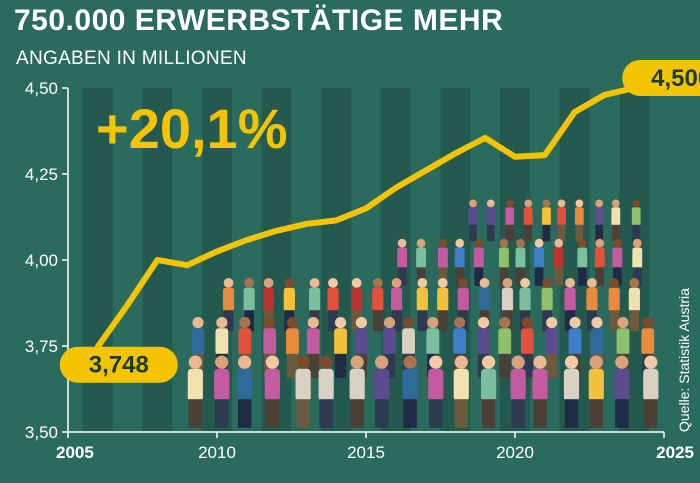  I want to click on chart-subtitle: ANGABEN IN MILLIONEN, so click(131, 58).